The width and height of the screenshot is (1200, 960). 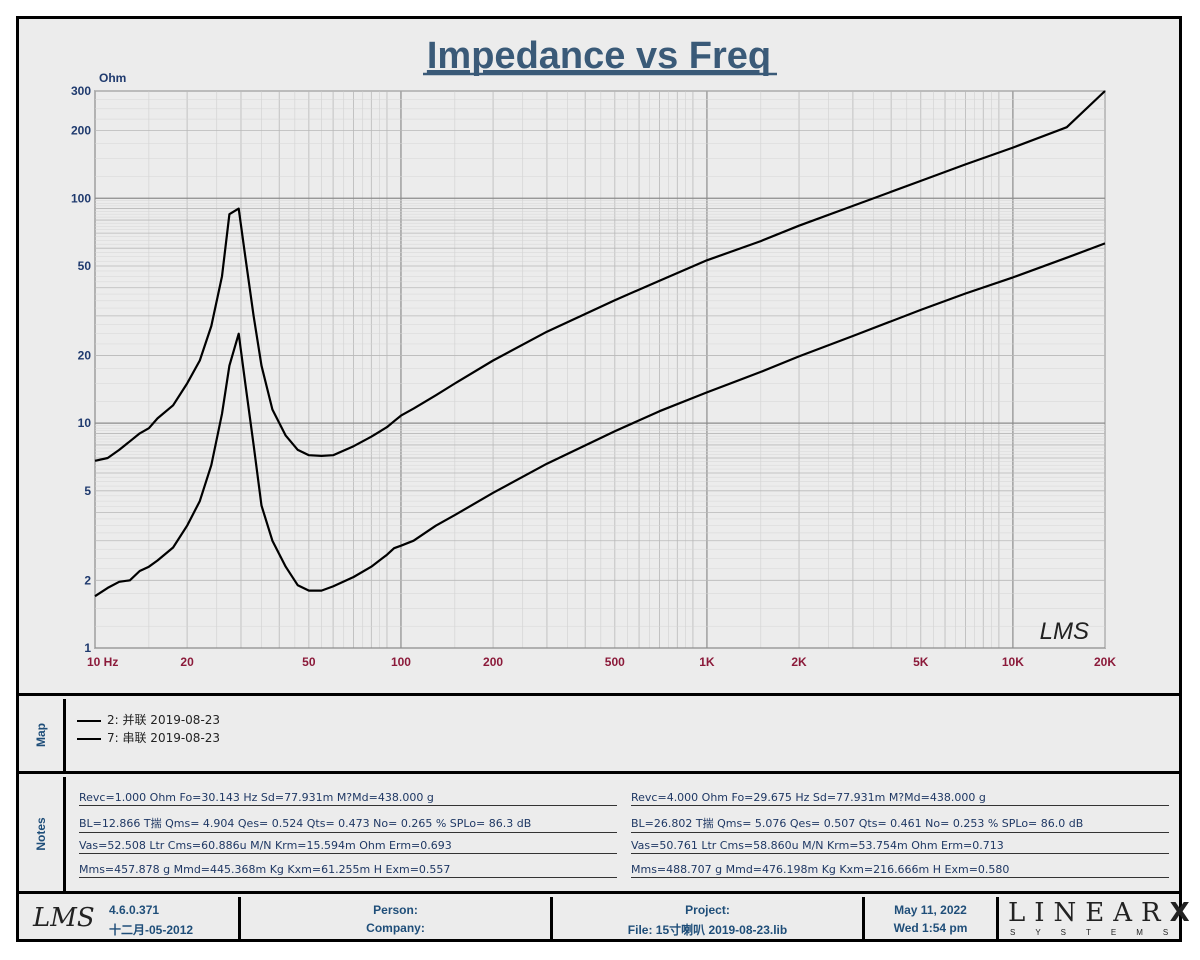 I want to click on project-cell: Project: File: 15寸喇叭 2019-08-23.lib, so click(x=709, y=918).